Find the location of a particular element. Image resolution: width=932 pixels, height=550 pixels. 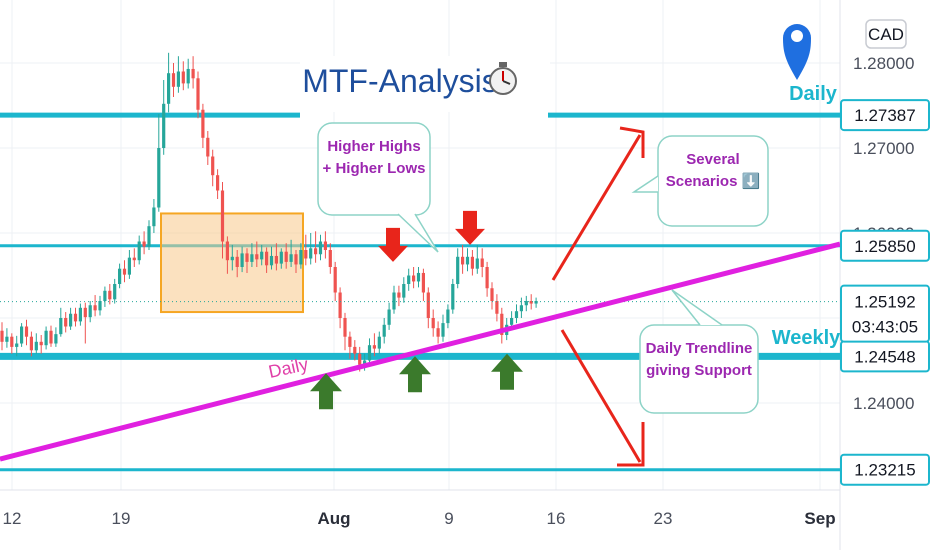

last-price-label: 1.25192 is located at coordinates (884, 302).